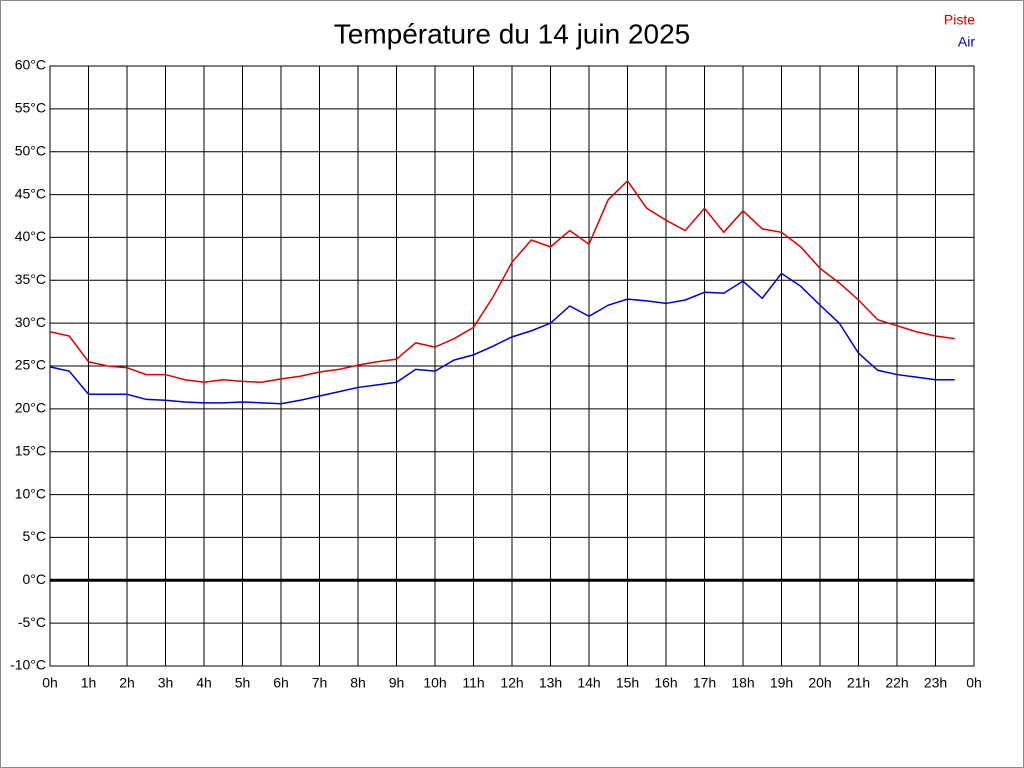  What do you see at coordinates (512, 33) in the screenshot?
I see `chart-title: Température du 14 juin 2025` at bounding box center [512, 33].